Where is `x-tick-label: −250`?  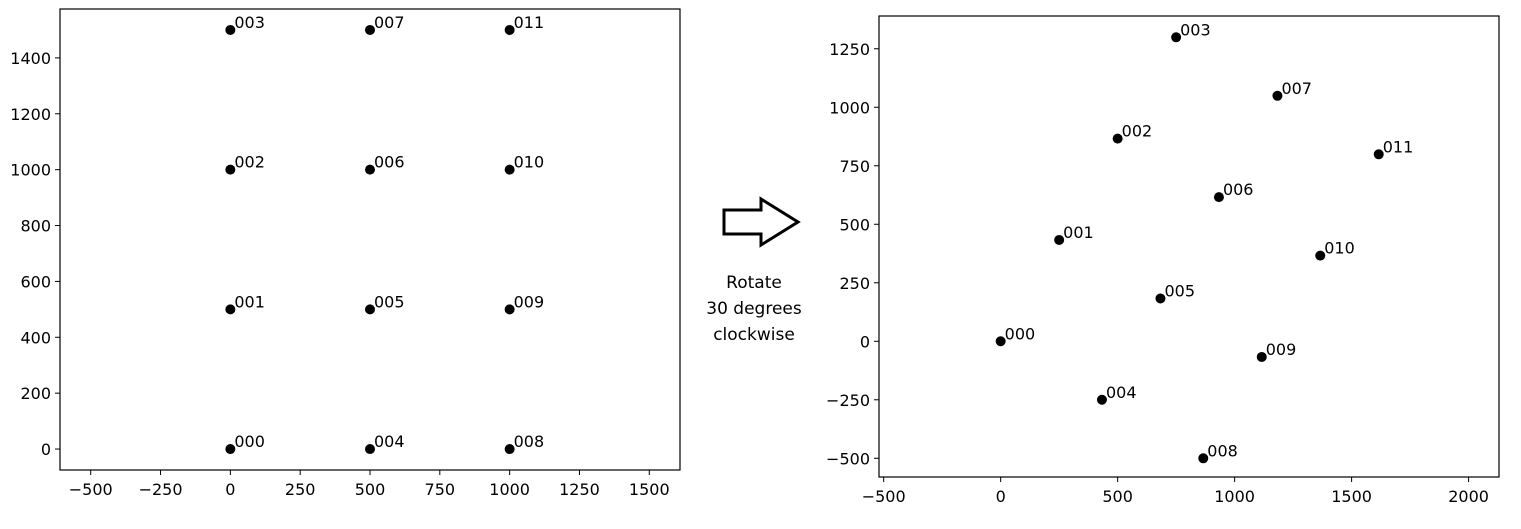 x-tick-label: −250 is located at coordinates (161, 489).